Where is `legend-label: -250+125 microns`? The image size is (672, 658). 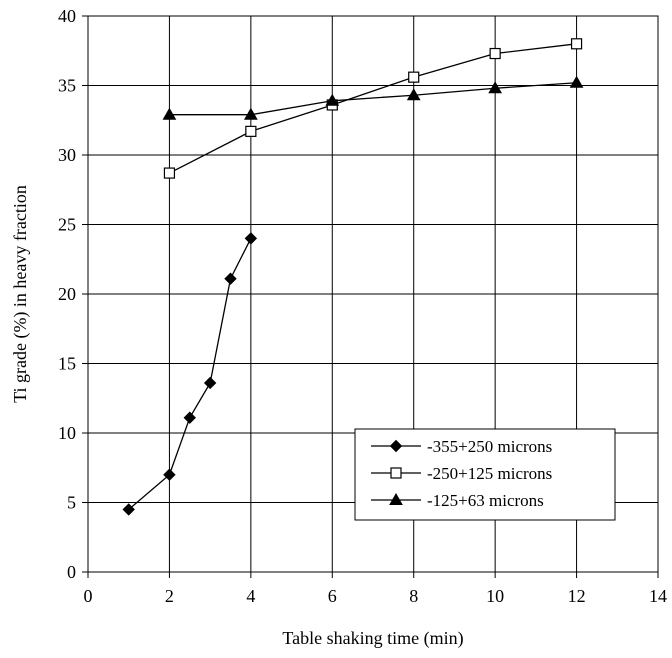 legend-label: -250+125 microns is located at coordinates (489, 473).